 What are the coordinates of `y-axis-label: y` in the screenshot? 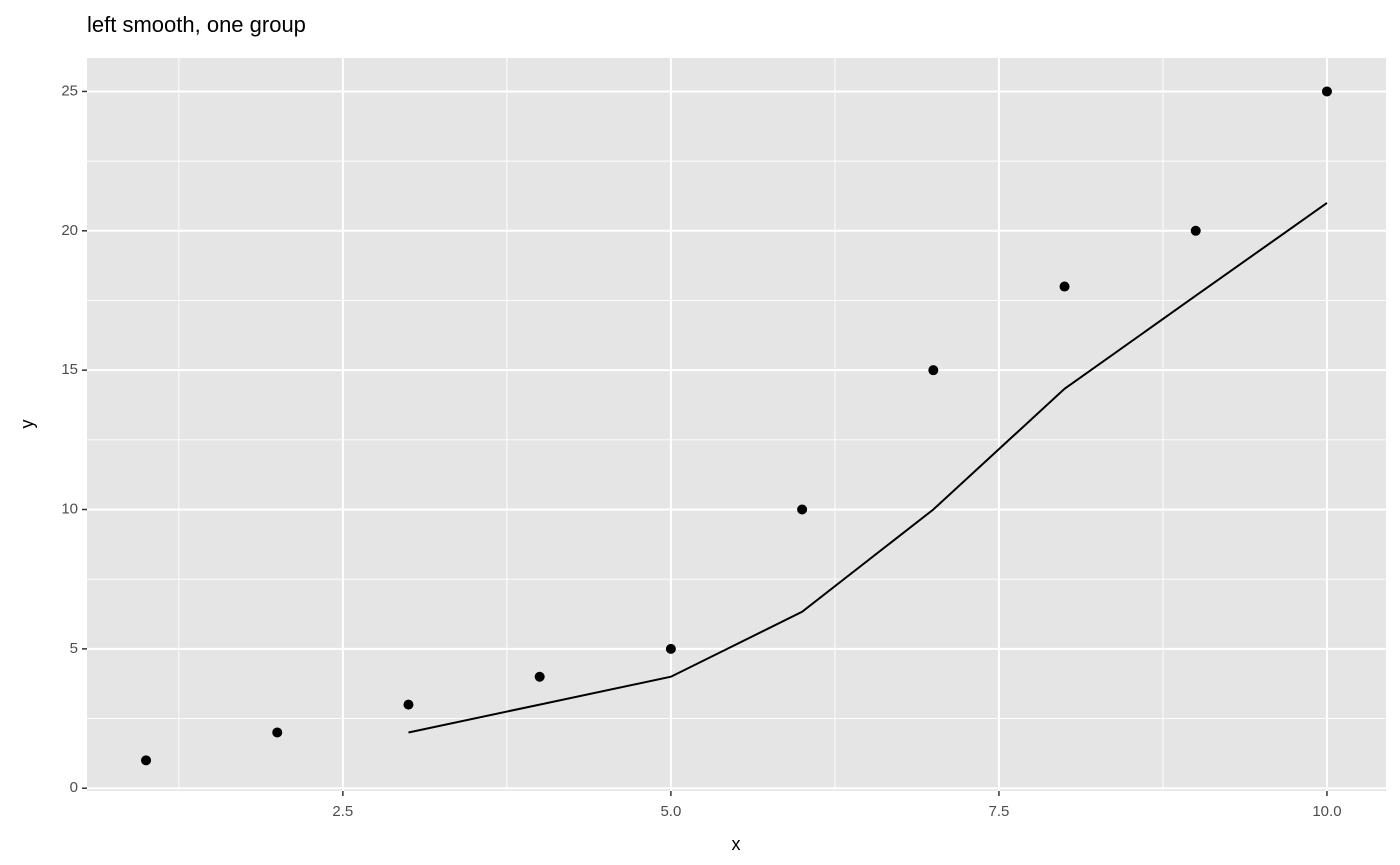 It's located at (27, 424).